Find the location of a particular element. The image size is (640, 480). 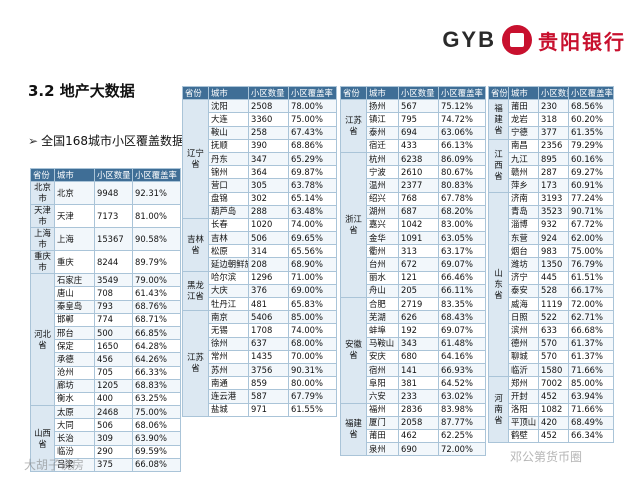

coverage-cell: 75.00% is located at coordinates (591, 251).